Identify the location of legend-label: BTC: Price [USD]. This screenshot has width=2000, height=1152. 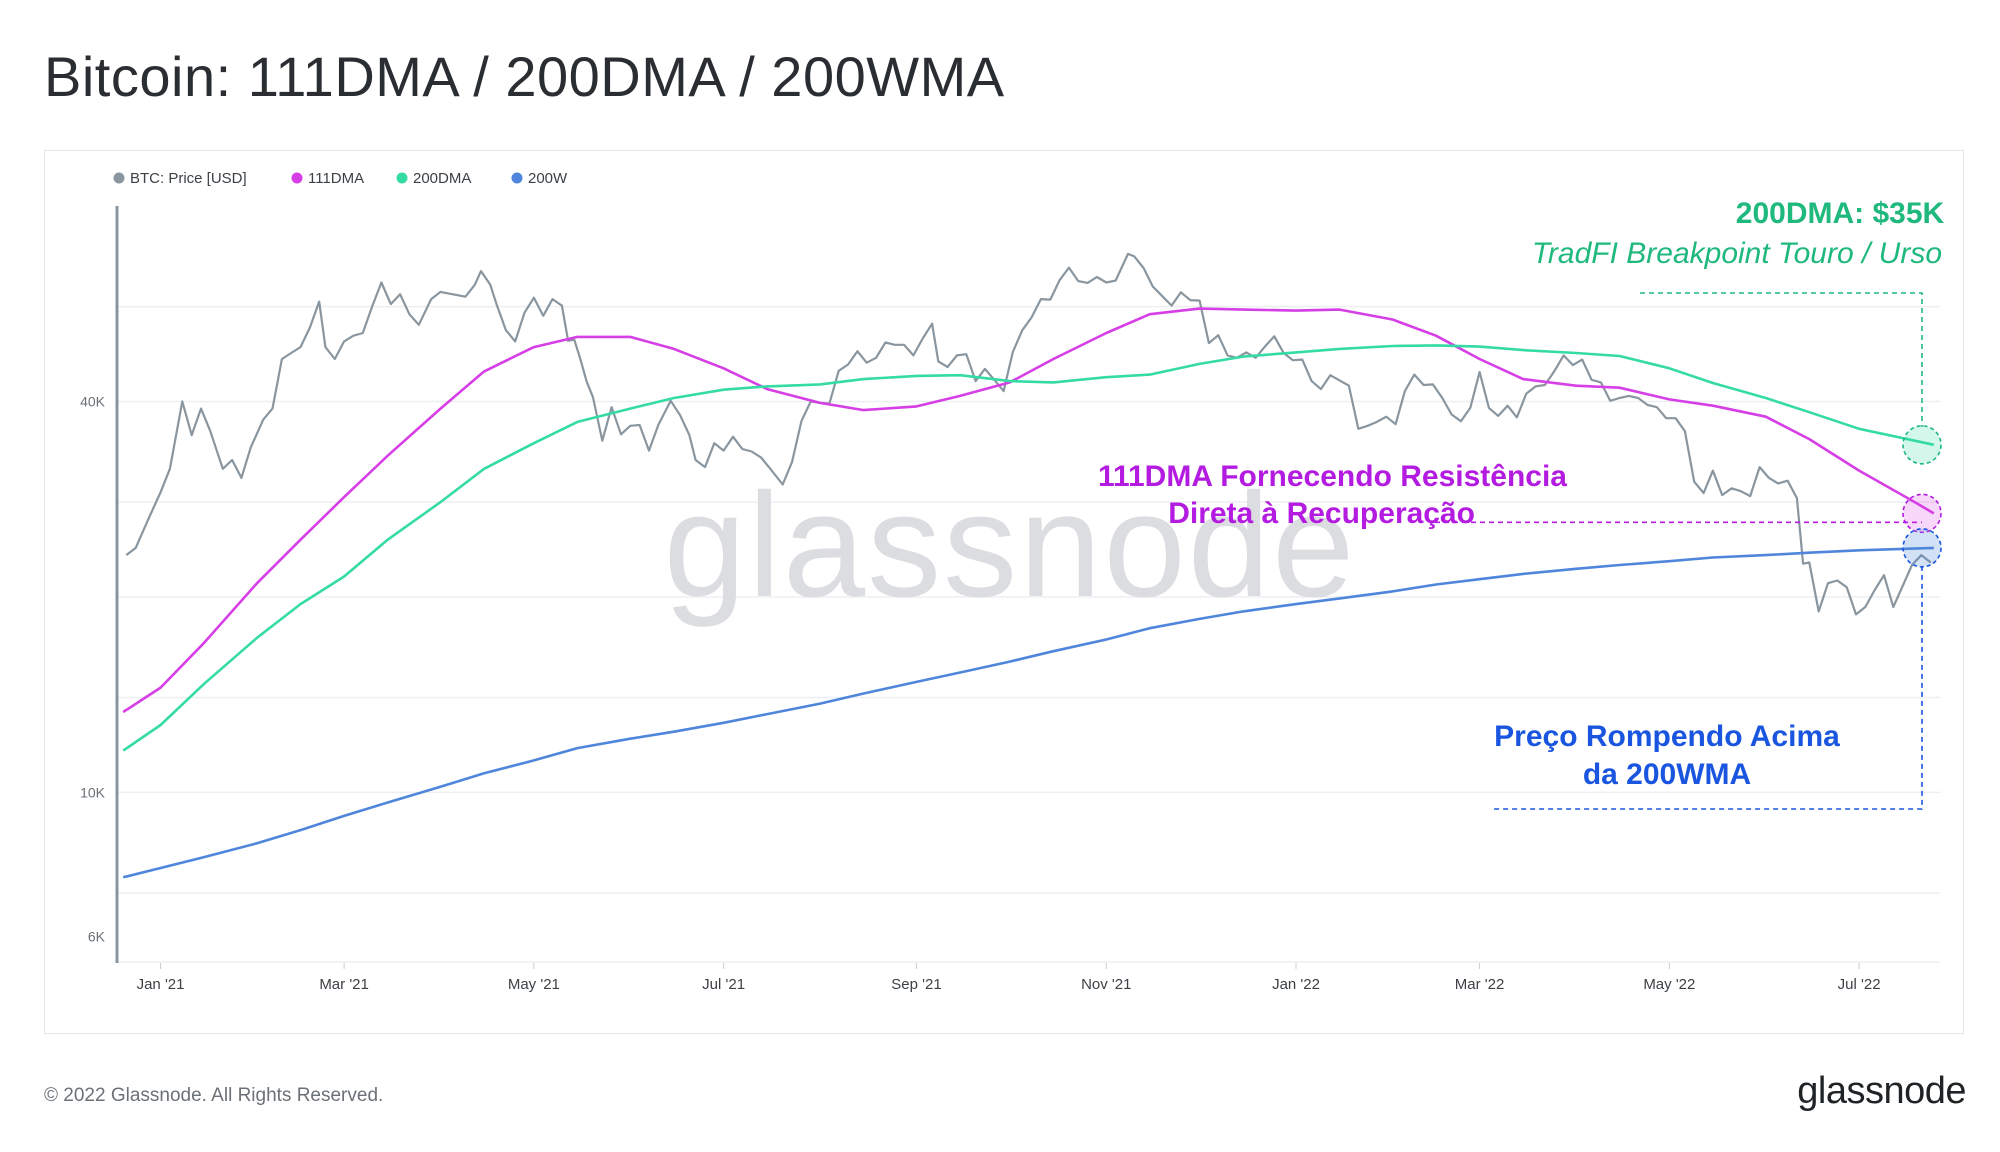
(188, 178).